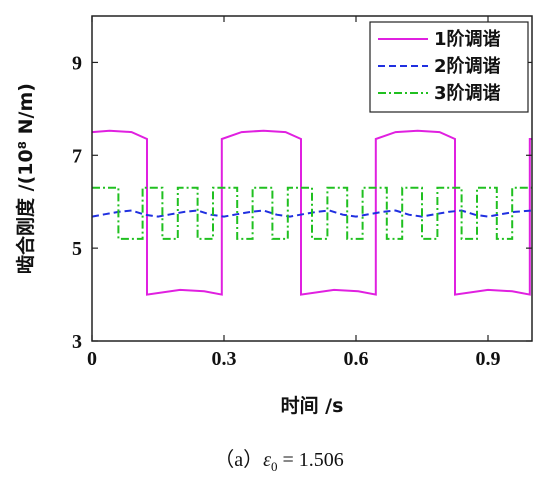 Image resolution: width=558 pixels, height=477 pixels. I want to click on legend-box, so click(449, 67).